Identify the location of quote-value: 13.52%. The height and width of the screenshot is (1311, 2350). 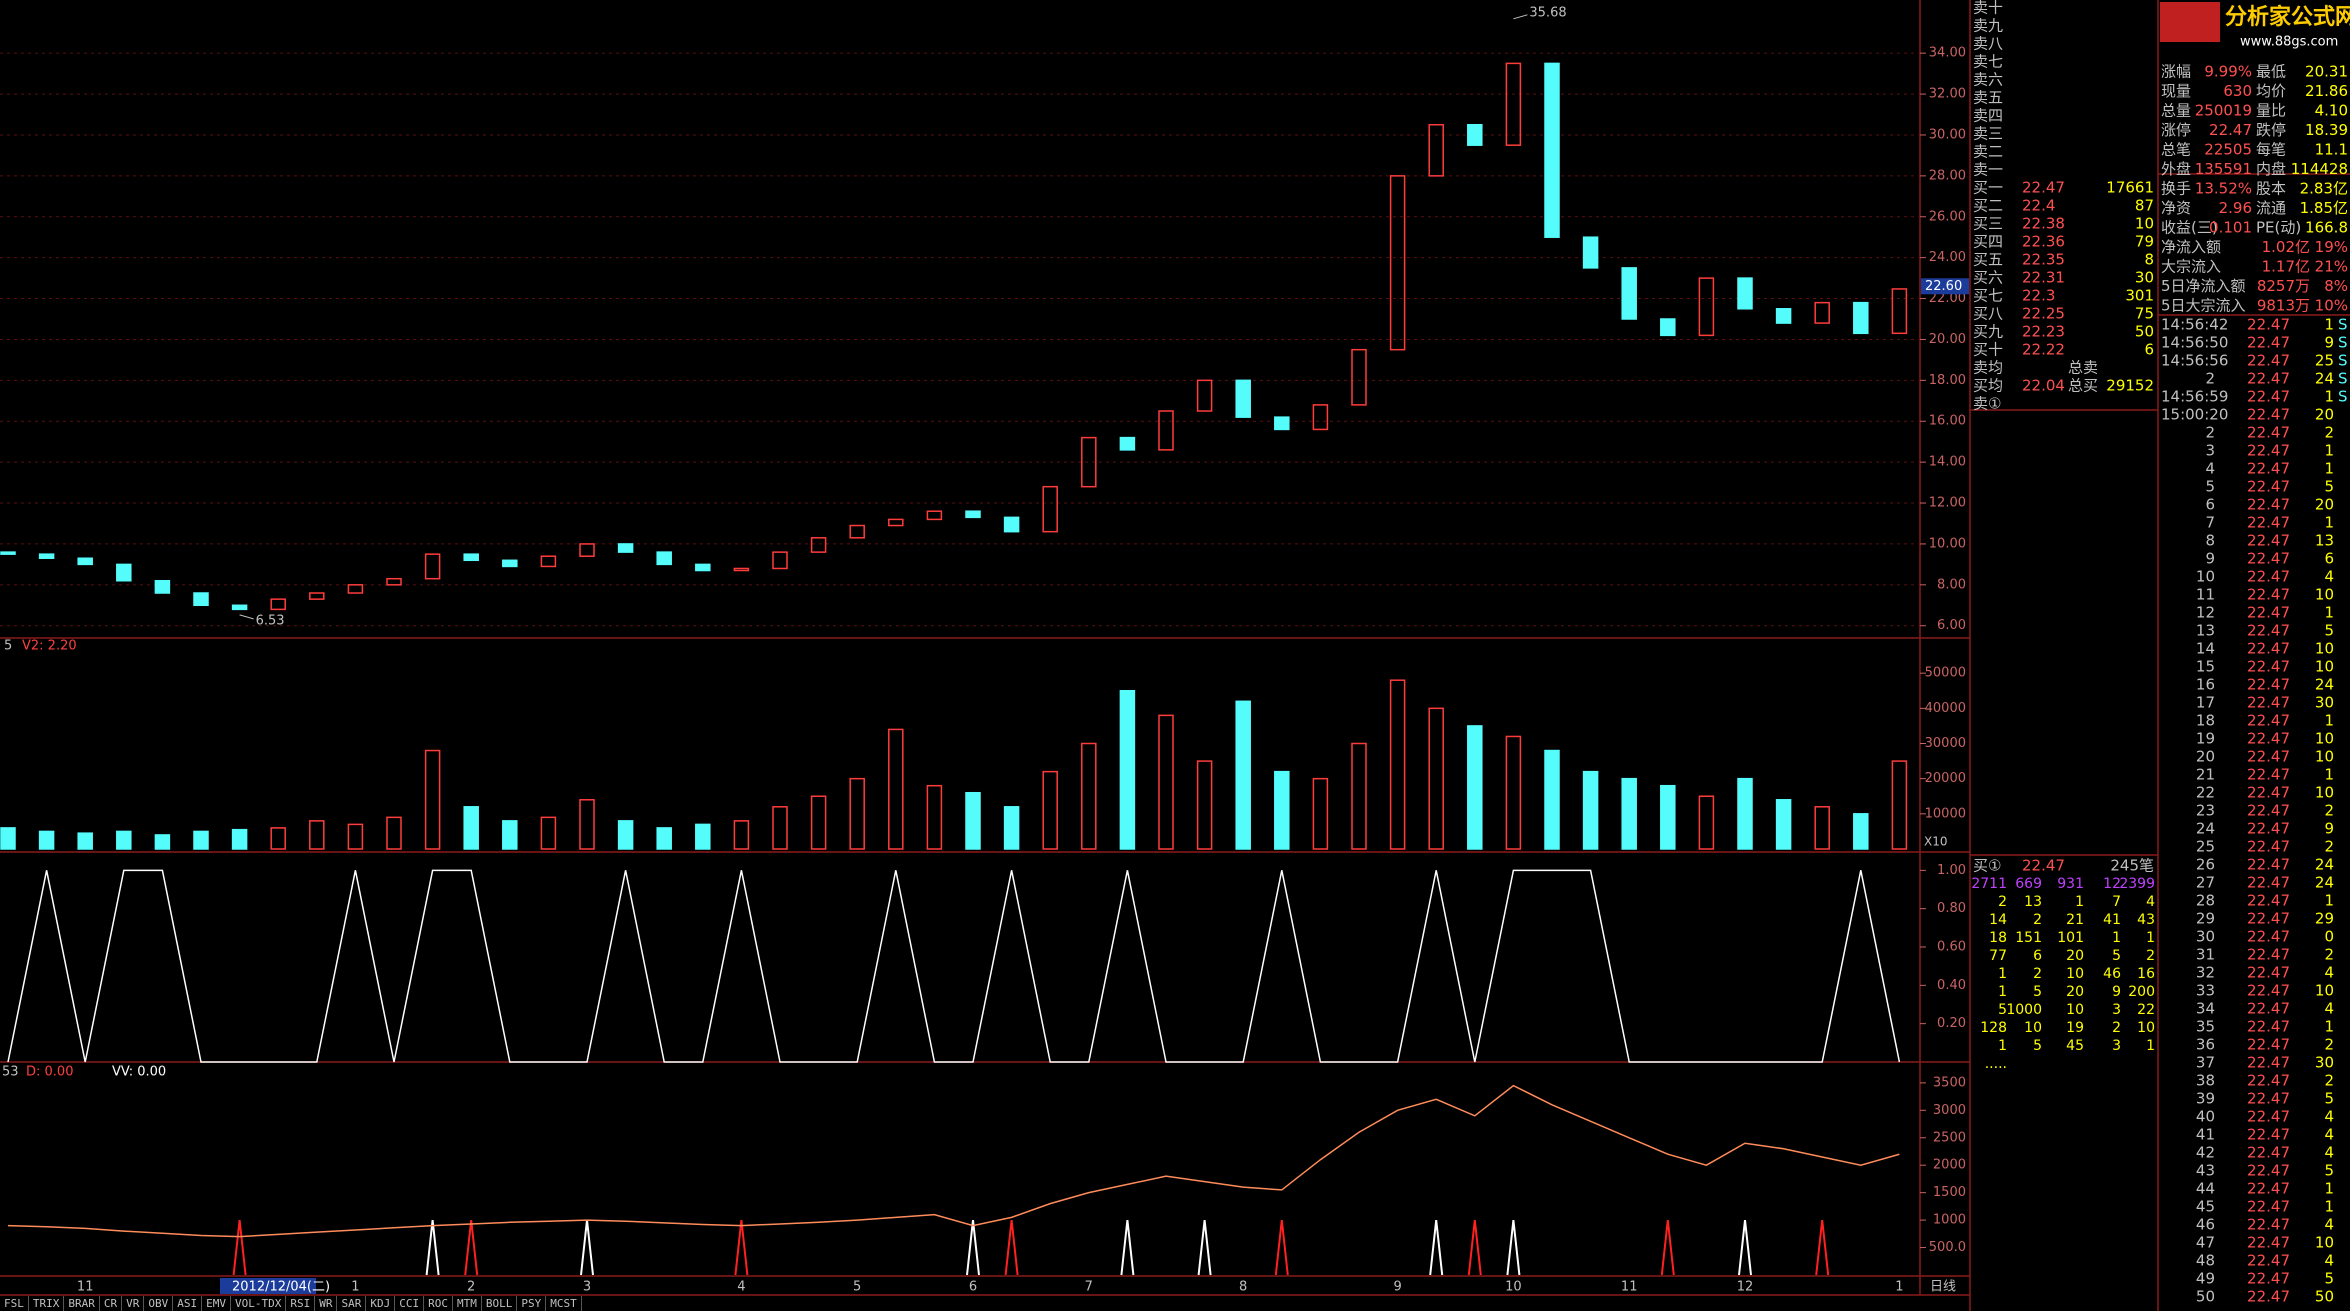
(2223, 189).